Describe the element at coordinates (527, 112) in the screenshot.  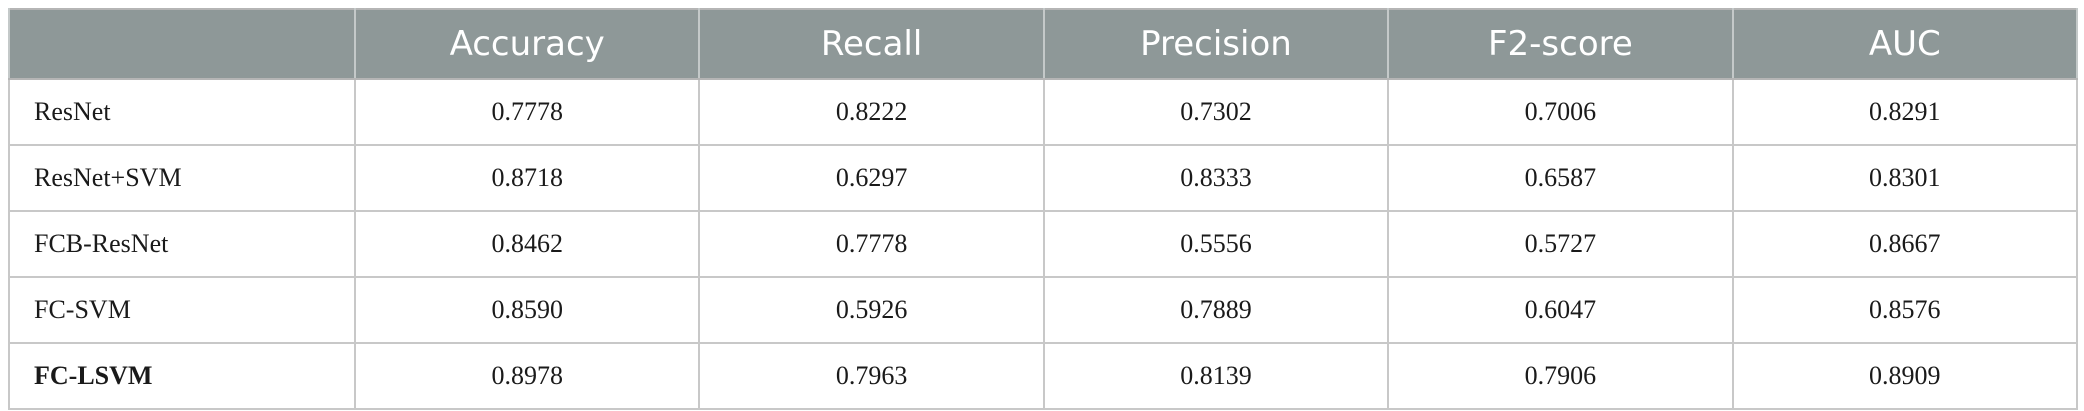
I see `accuracy-cell: 0.7778` at that location.